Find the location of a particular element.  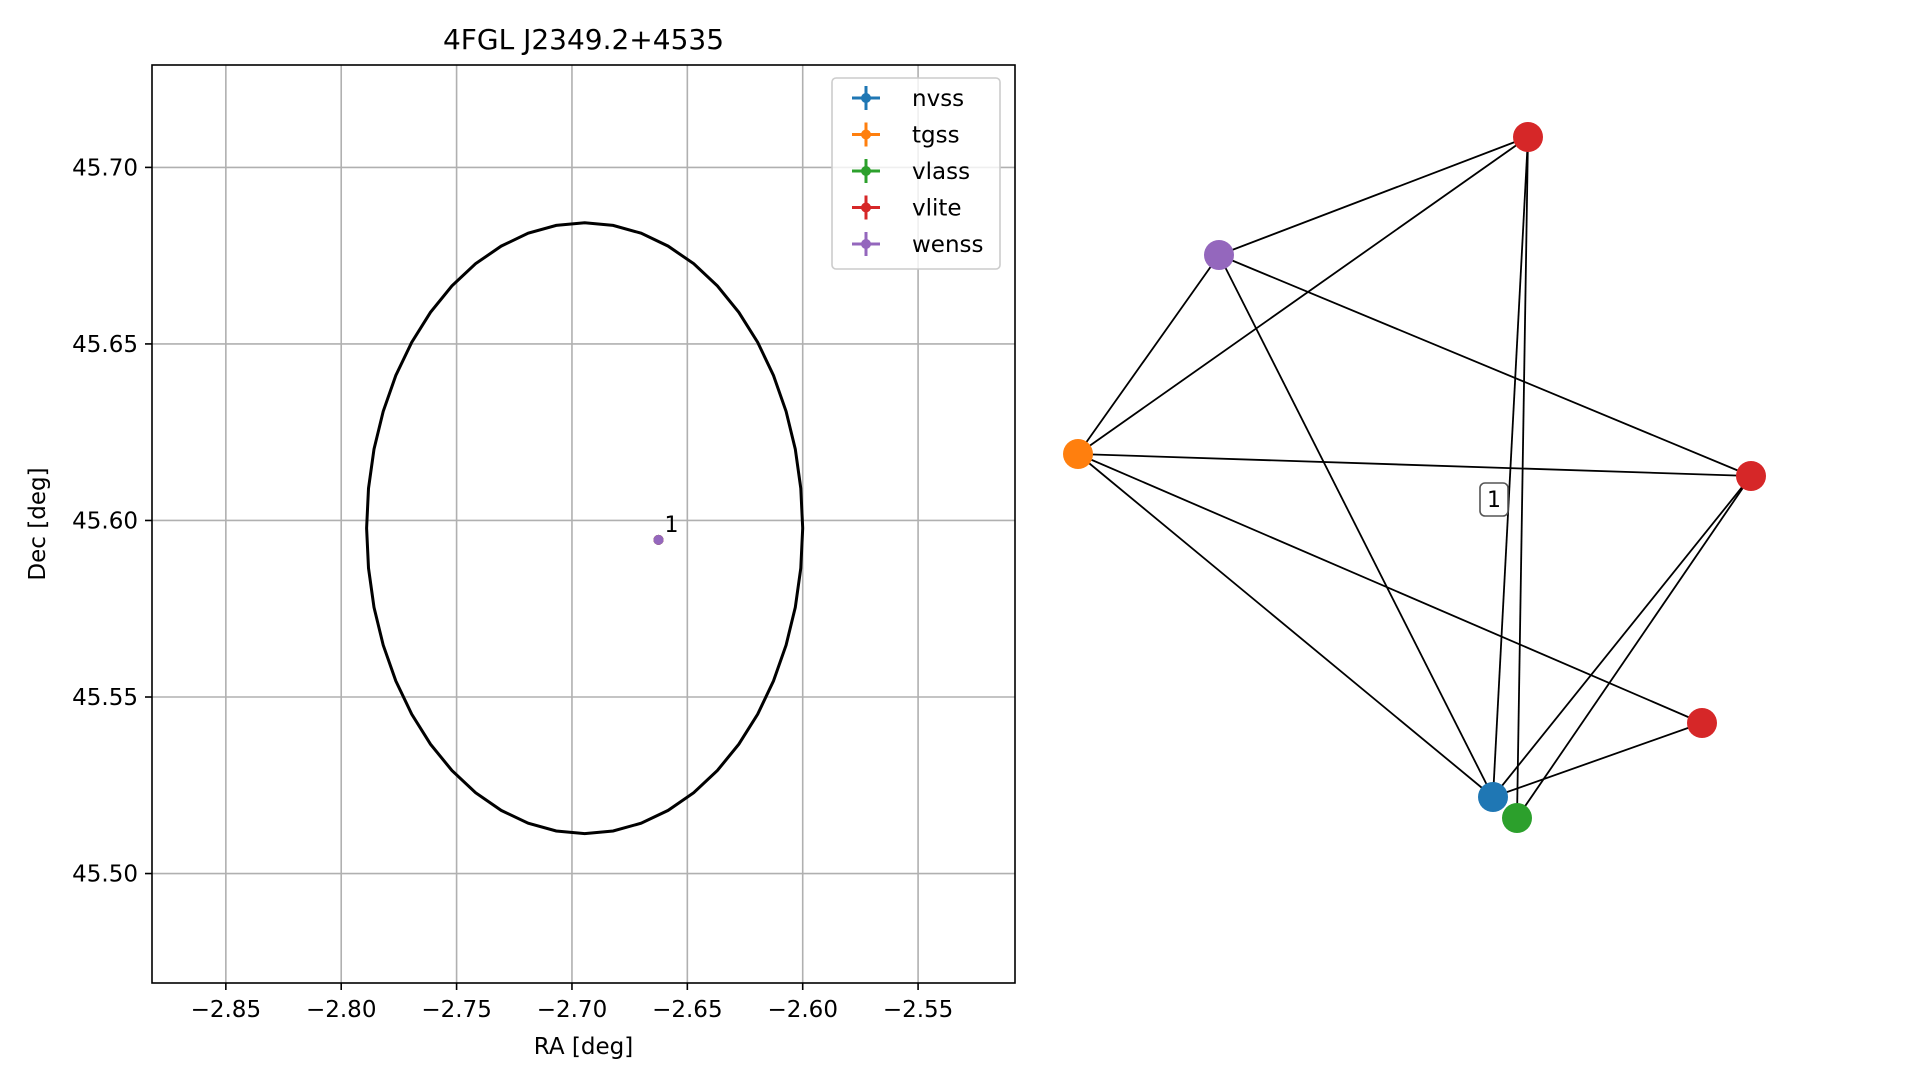

legend: nvss tgss vlass vlite wenss is located at coordinates (916, 173).